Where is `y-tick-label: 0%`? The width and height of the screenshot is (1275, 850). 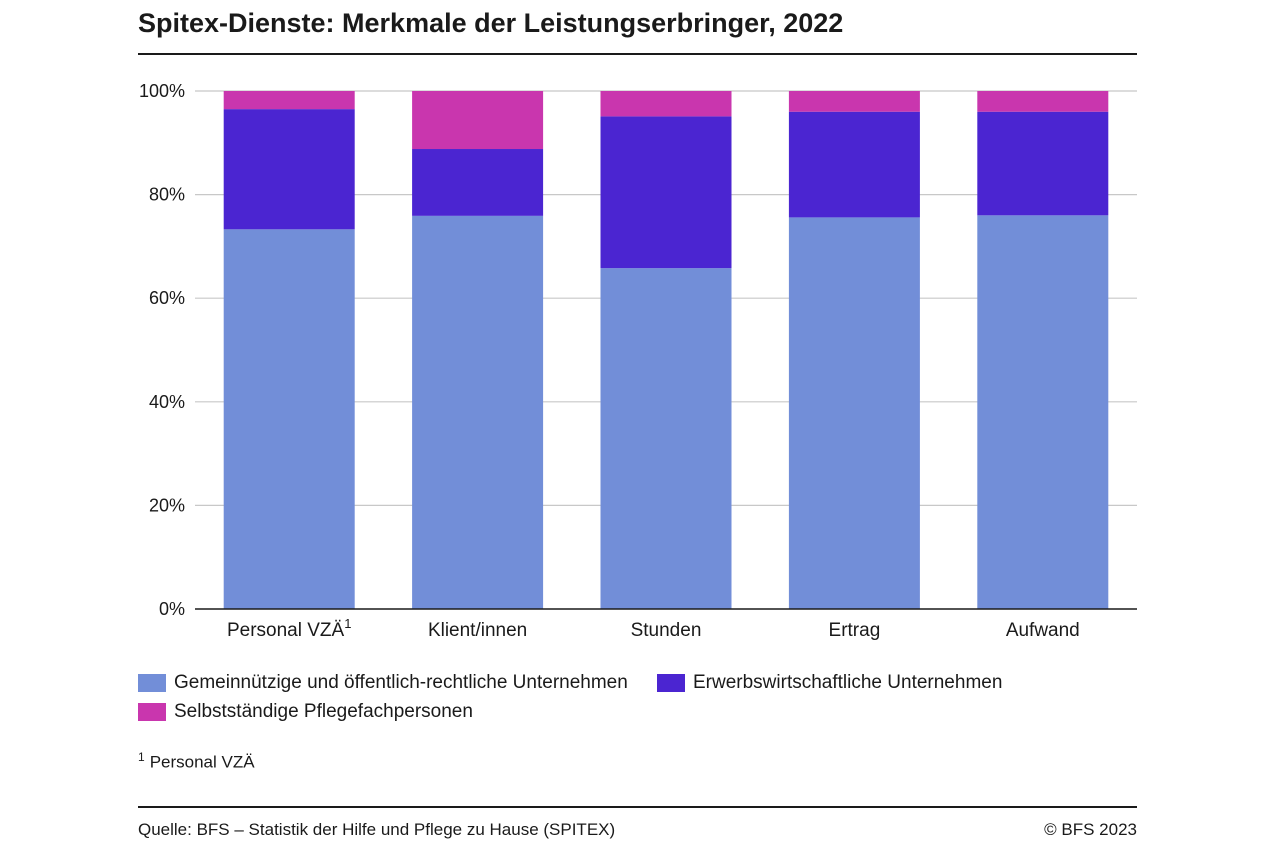 y-tick-label: 0% is located at coordinates (172, 609).